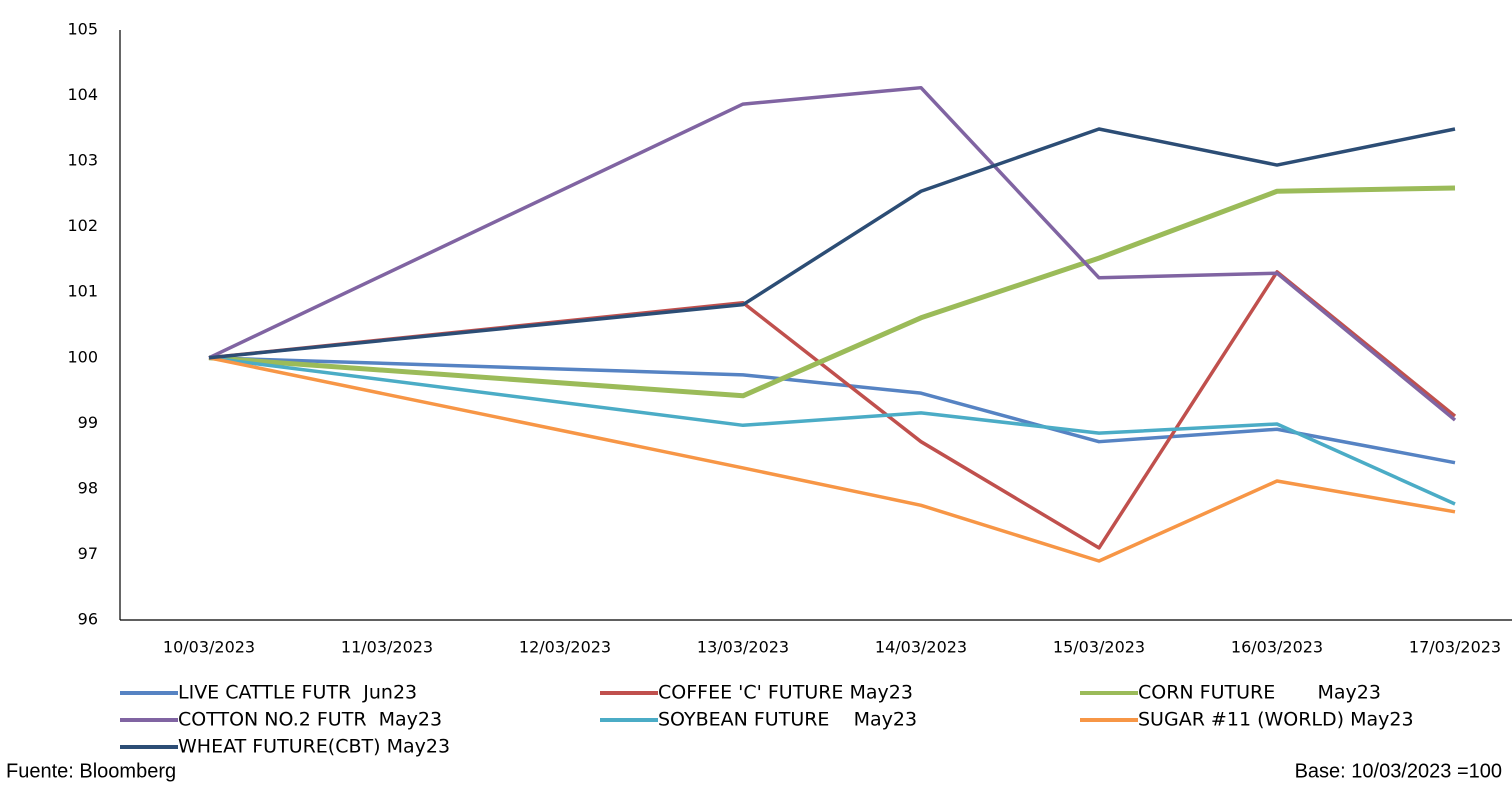 The width and height of the screenshot is (1512, 788). Describe the element at coordinates (787, 720) in the screenshot. I see `legend-label: SOYBEAN FUTURE May23` at that location.